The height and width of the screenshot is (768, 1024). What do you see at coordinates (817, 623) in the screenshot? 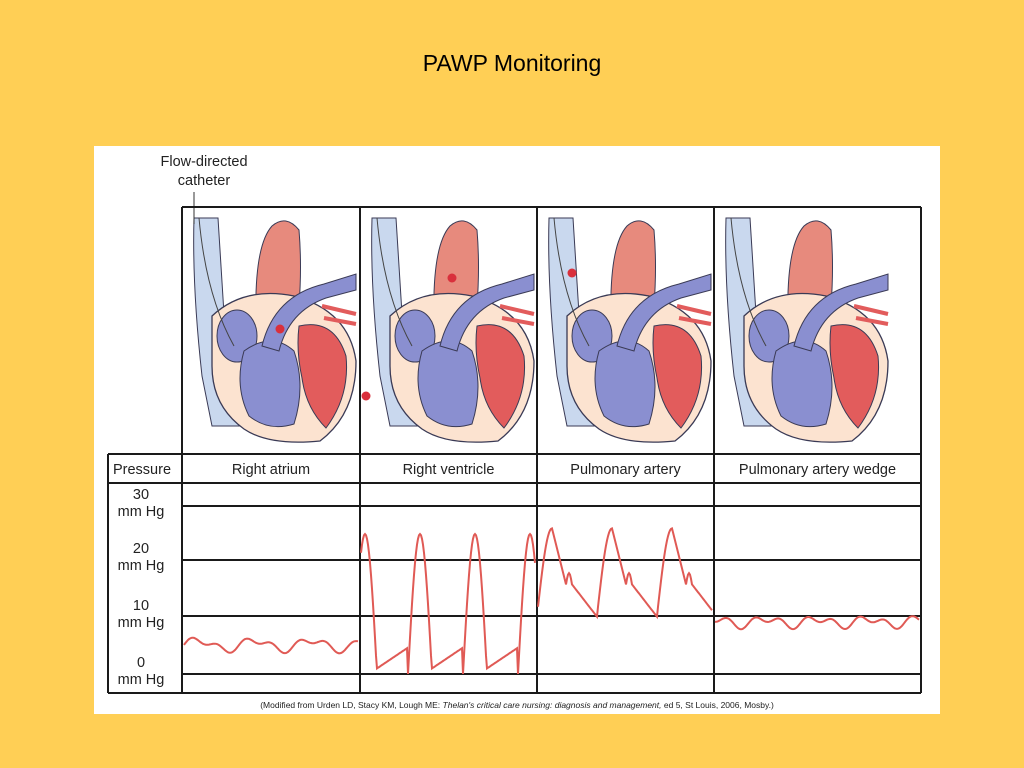
I see `waveform-pulmonary-artery-wedge` at bounding box center [817, 623].